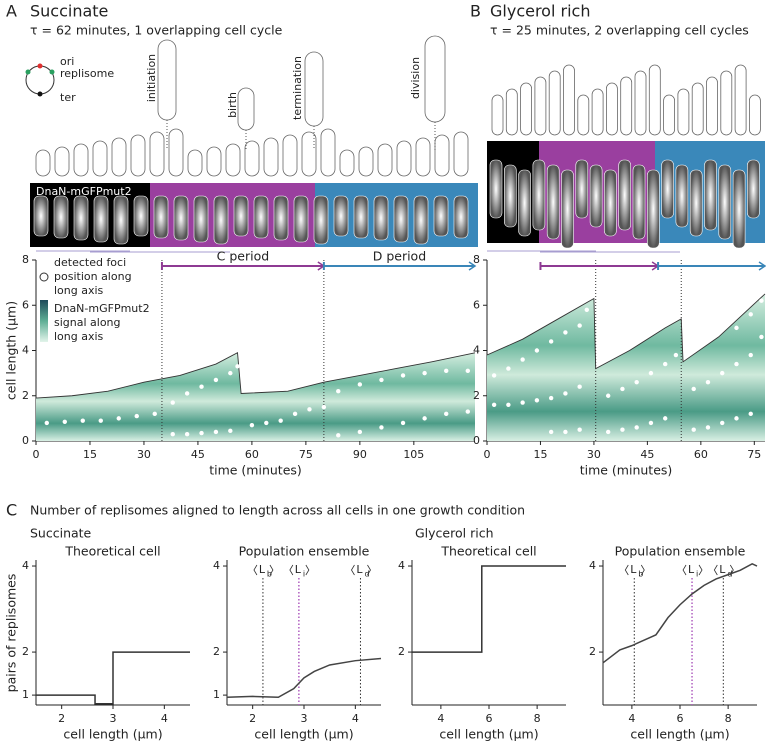 The image size is (766, 747). Describe the element at coordinates (754, 454) in the screenshot. I see `x-tick-label: 75` at that location.